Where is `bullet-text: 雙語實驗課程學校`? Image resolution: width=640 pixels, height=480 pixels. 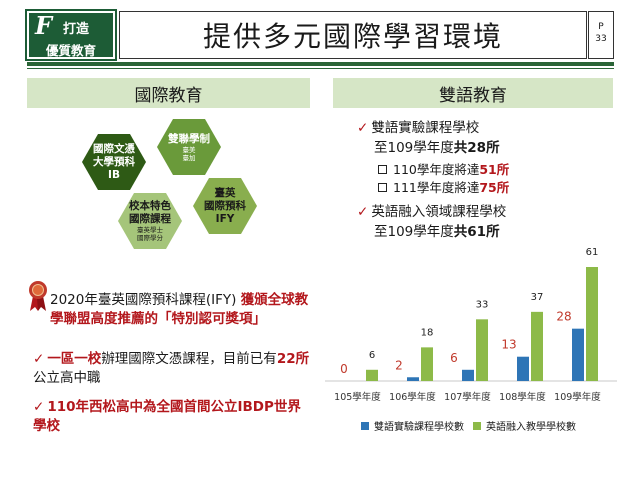 bullet-text: 雙語實驗課程學校 is located at coordinates (425, 128).